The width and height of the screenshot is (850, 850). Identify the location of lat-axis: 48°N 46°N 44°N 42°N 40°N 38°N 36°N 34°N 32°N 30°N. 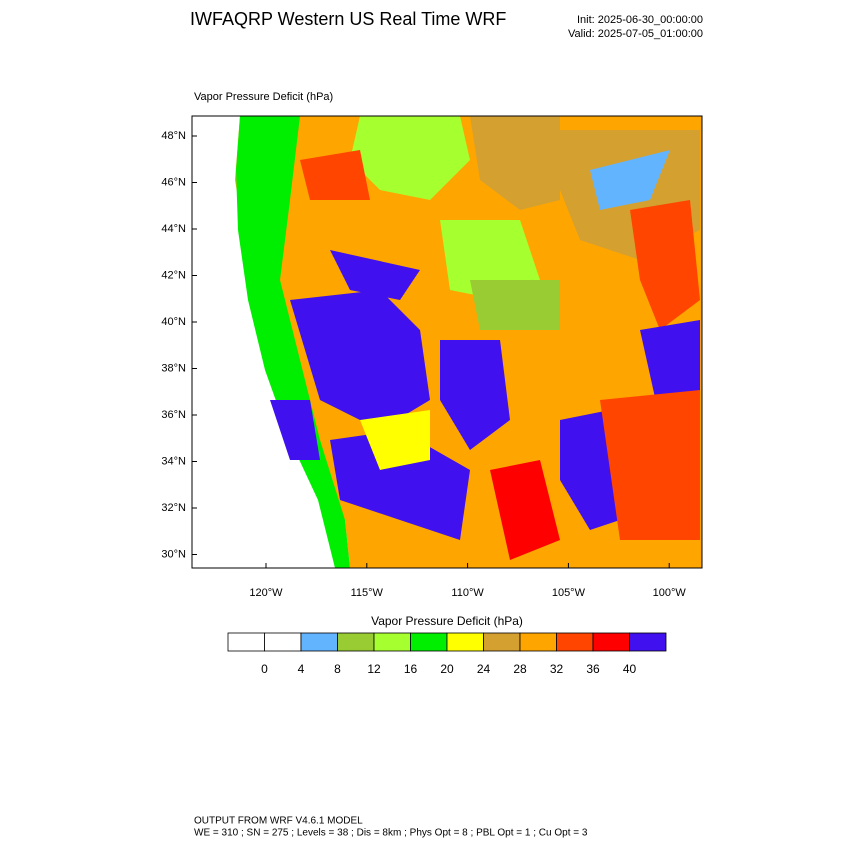
(179, 345).